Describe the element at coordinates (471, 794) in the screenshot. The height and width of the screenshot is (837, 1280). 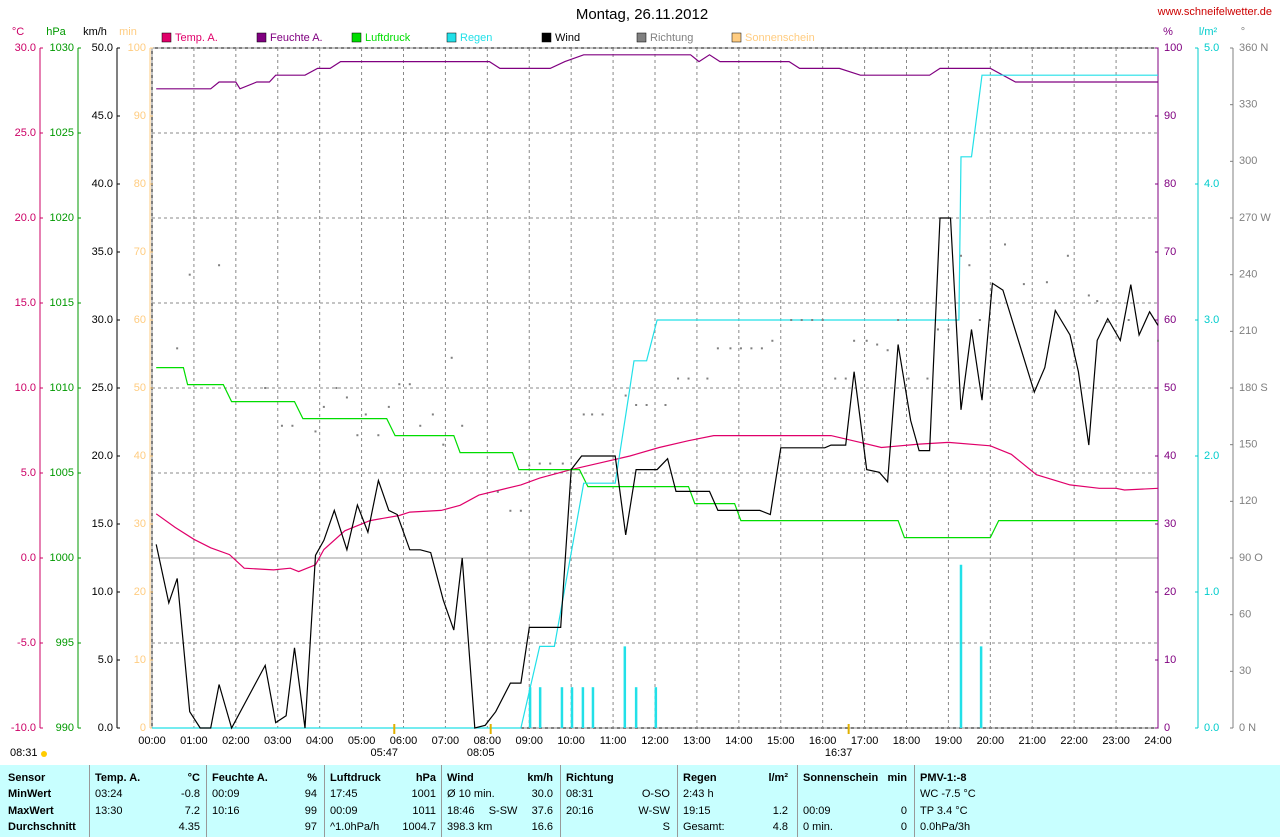
I see `cell-text: Ø 10 min.` at that location.